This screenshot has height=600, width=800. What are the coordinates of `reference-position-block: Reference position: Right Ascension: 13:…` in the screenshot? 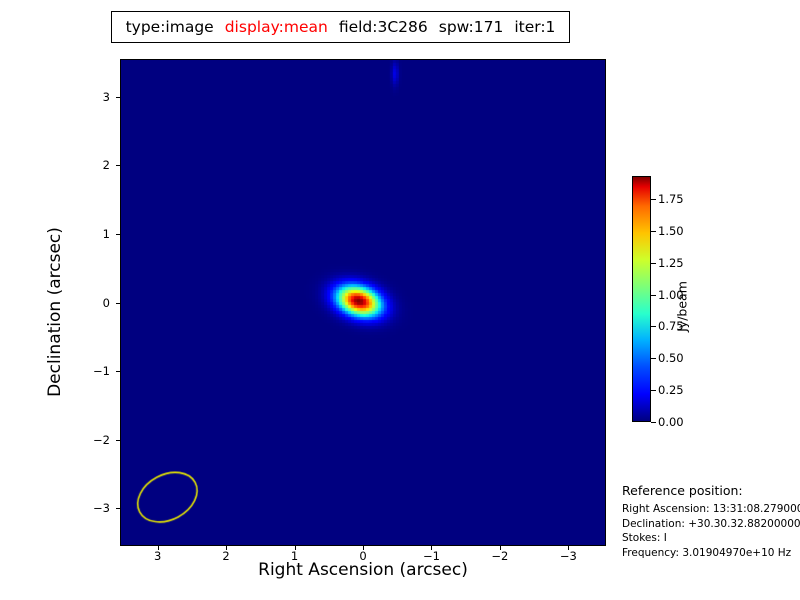 It's located at (711, 521).